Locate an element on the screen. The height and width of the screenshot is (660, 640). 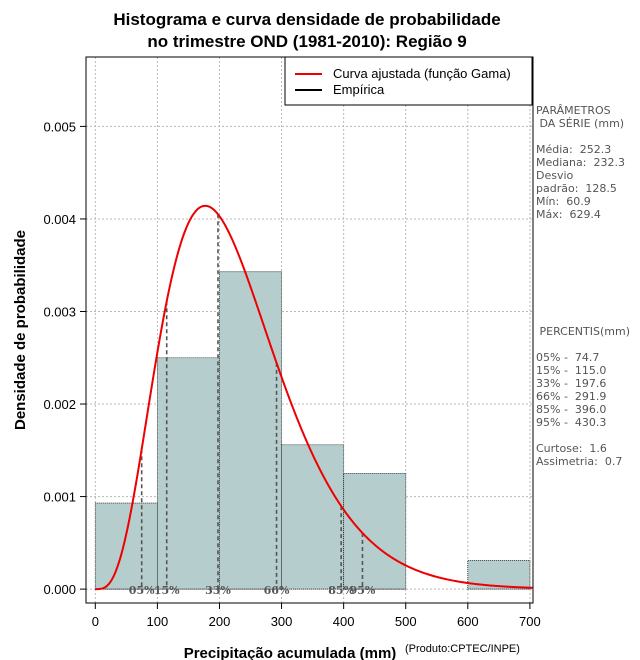
y-tick-label: 0.002 is located at coordinates (59, 404).